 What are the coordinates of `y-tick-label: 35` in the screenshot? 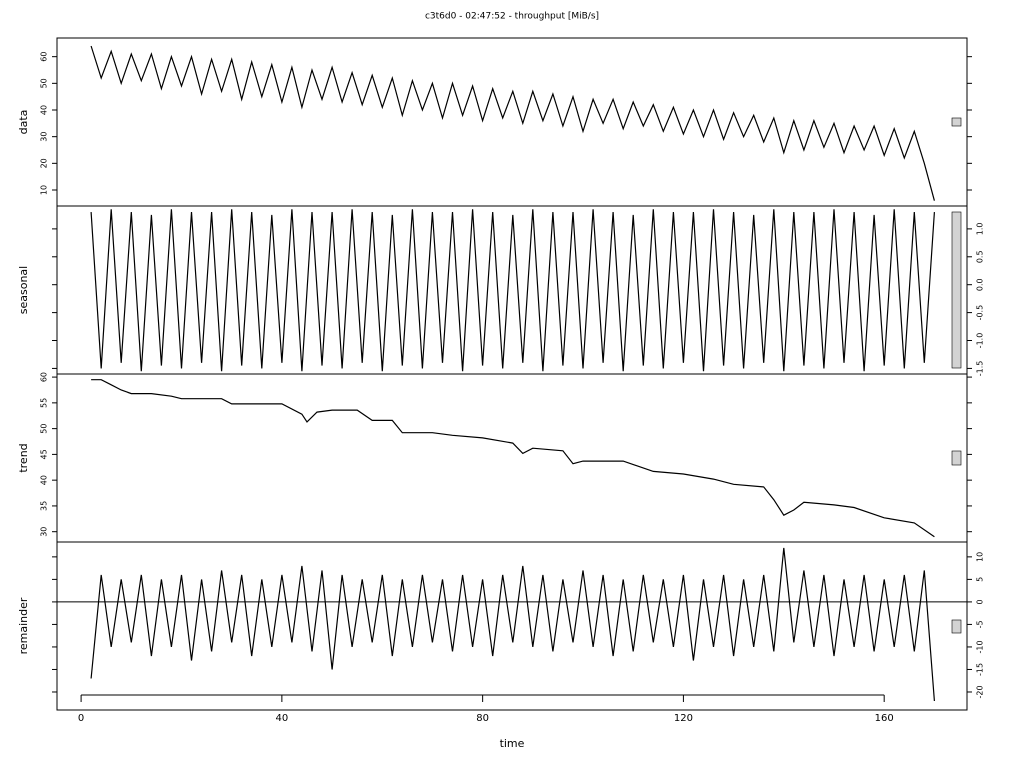 It's located at (44, 506).